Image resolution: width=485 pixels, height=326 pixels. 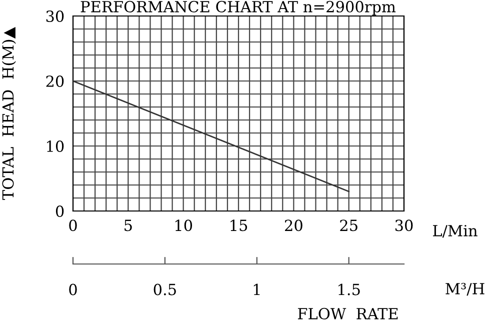 I want to click on x-tick-label: 10, so click(x=183, y=226).